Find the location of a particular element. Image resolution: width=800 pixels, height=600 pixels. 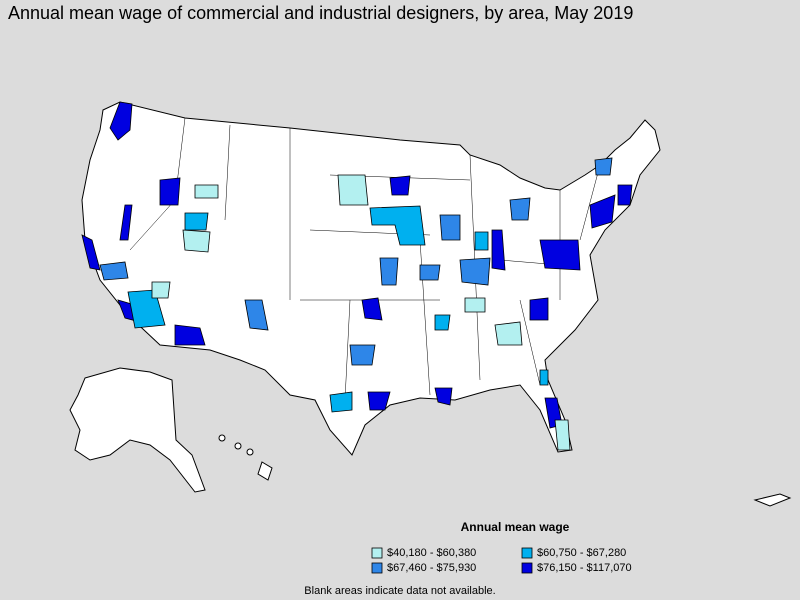

alaska is located at coordinates (137, 430).